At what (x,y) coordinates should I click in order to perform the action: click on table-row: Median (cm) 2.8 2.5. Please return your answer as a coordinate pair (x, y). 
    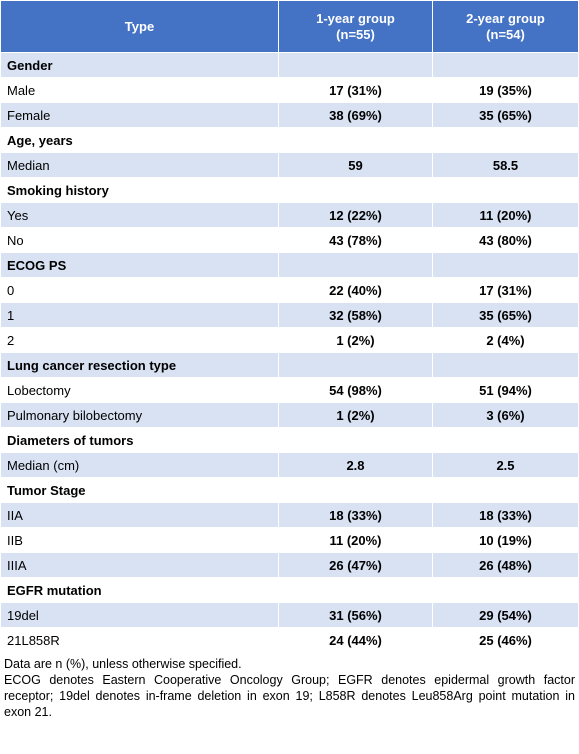
    Looking at the image, I should click on (289, 465).